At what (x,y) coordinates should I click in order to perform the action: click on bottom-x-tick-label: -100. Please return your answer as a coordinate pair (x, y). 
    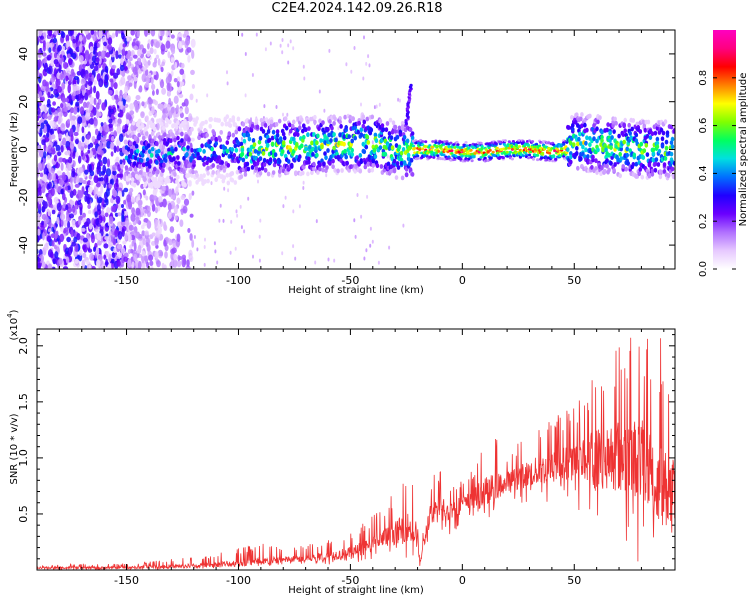
    Looking at the image, I should click on (238, 580).